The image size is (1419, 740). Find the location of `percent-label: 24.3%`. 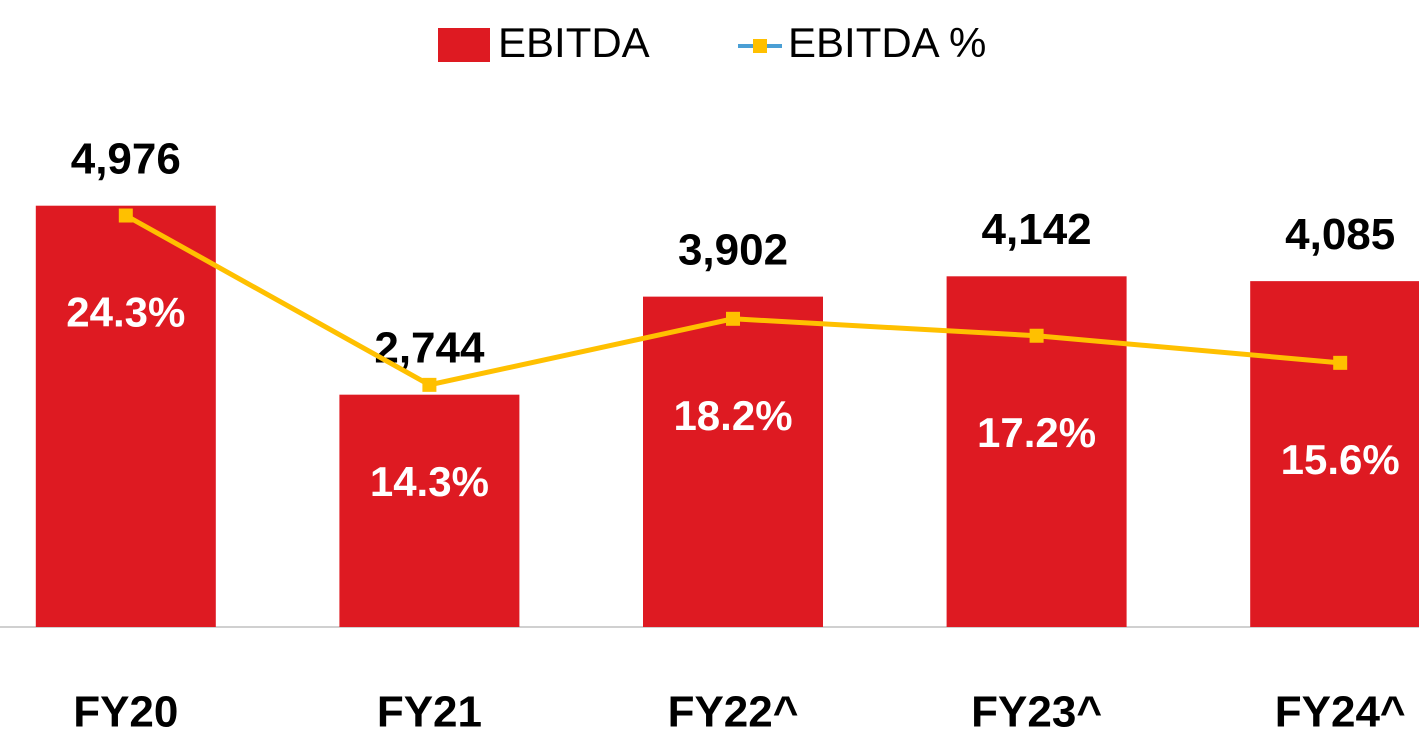

percent-label: 24.3% is located at coordinates (125, 312).